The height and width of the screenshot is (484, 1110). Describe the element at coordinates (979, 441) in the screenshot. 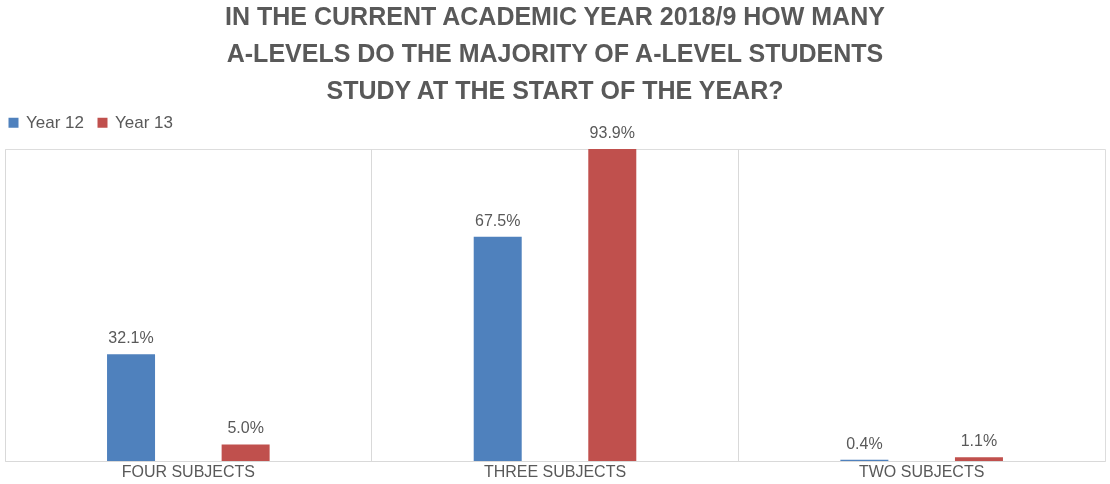

I see `data-label: 1.1%` at that location.